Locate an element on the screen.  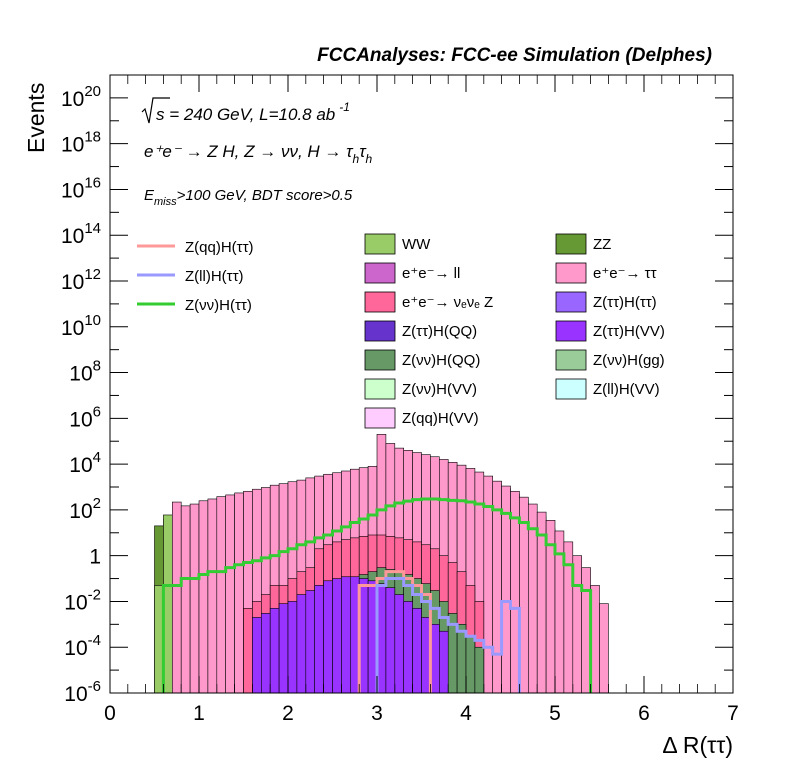
legend-swatch-z-h-gg is located at coordinates (571, 360).